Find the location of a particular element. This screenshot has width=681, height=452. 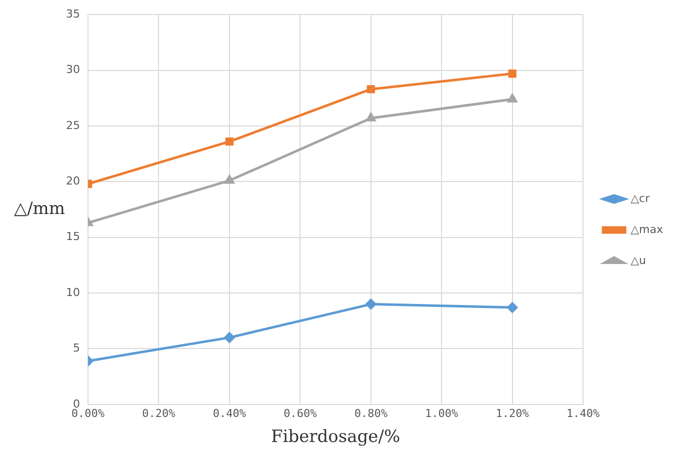

x-tick-label: 0.40% is located at coordinates (229, 413).